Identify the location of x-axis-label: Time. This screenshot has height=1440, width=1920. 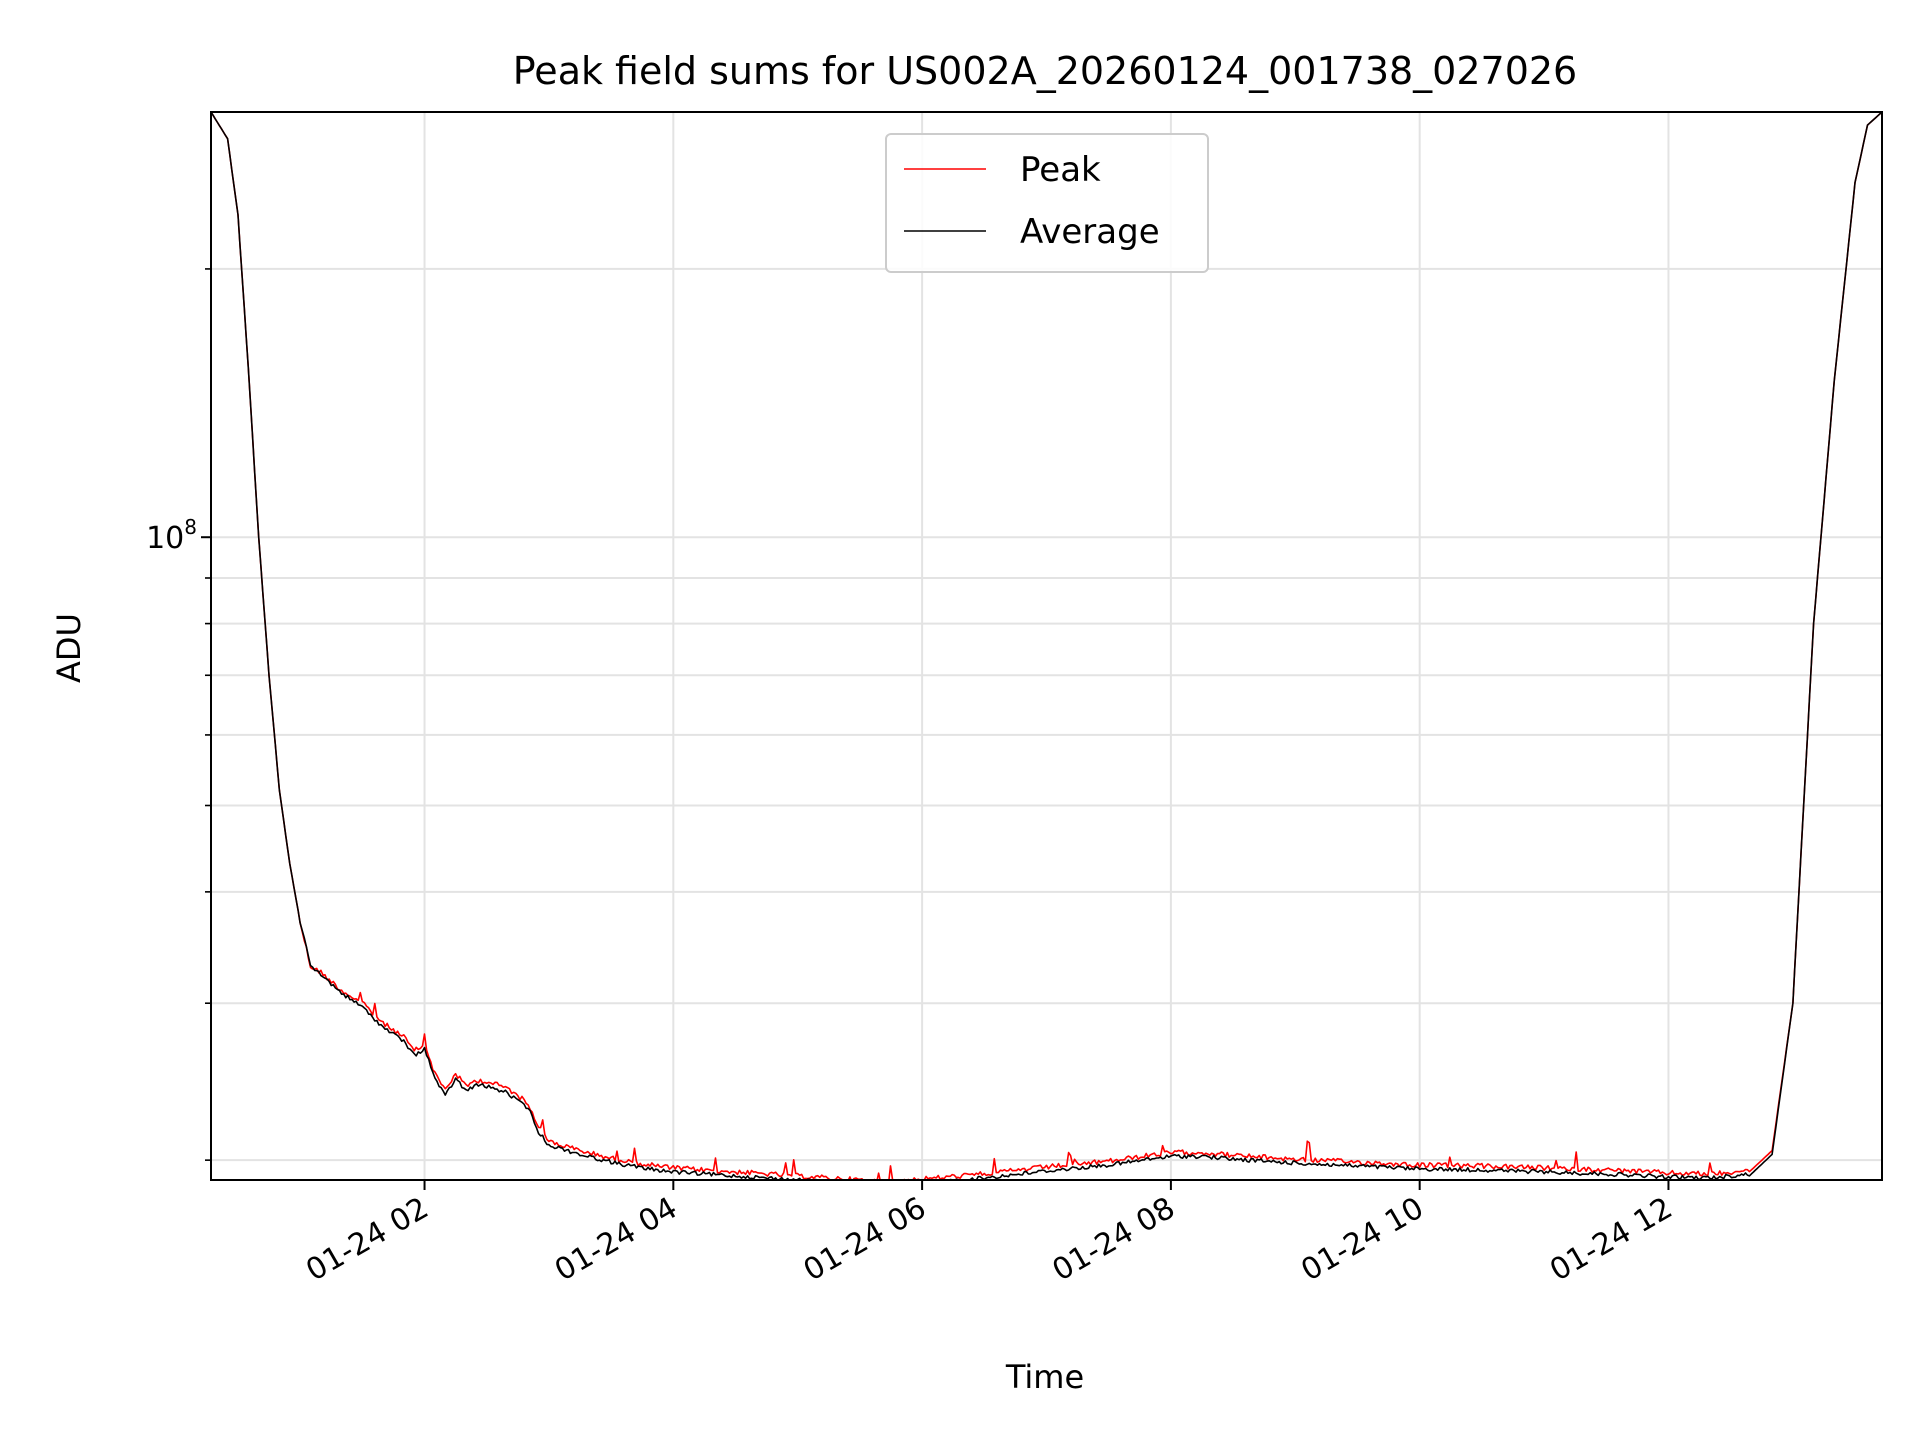
(1044, 1377).